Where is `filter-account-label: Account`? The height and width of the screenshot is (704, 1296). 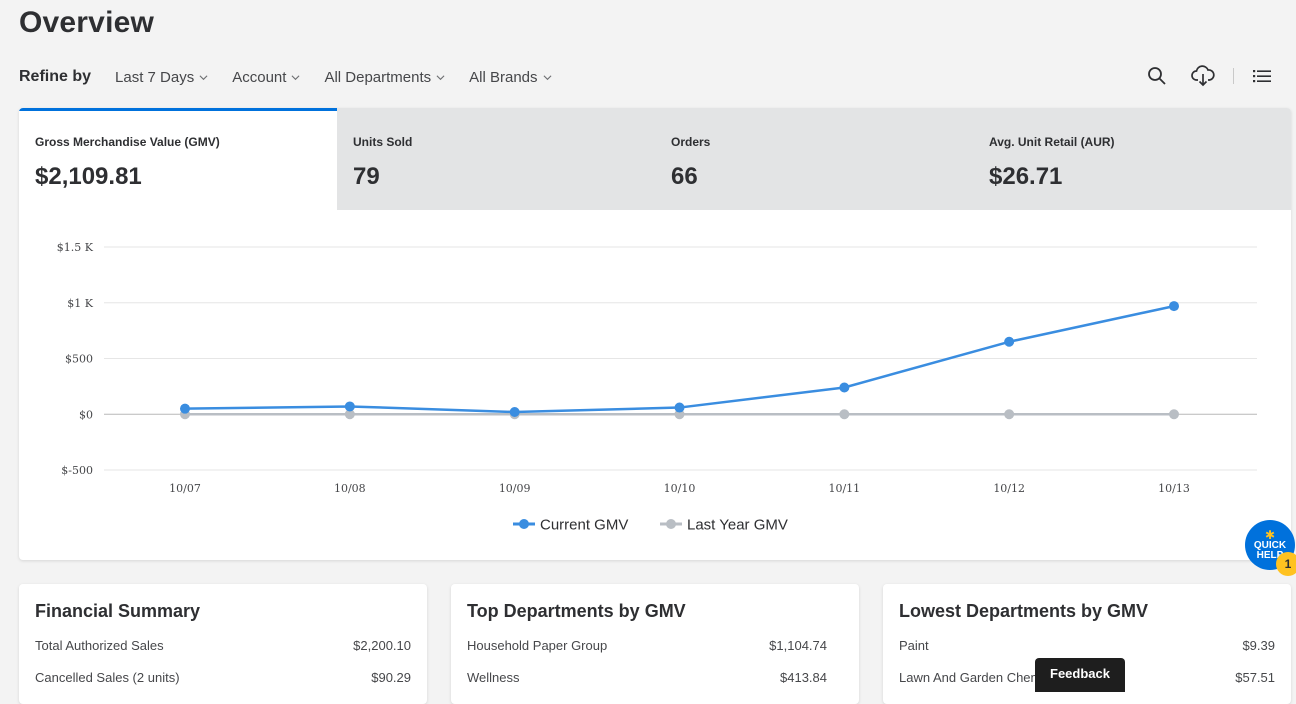 filter-account-label: Account is located at coordinates (259, 77).